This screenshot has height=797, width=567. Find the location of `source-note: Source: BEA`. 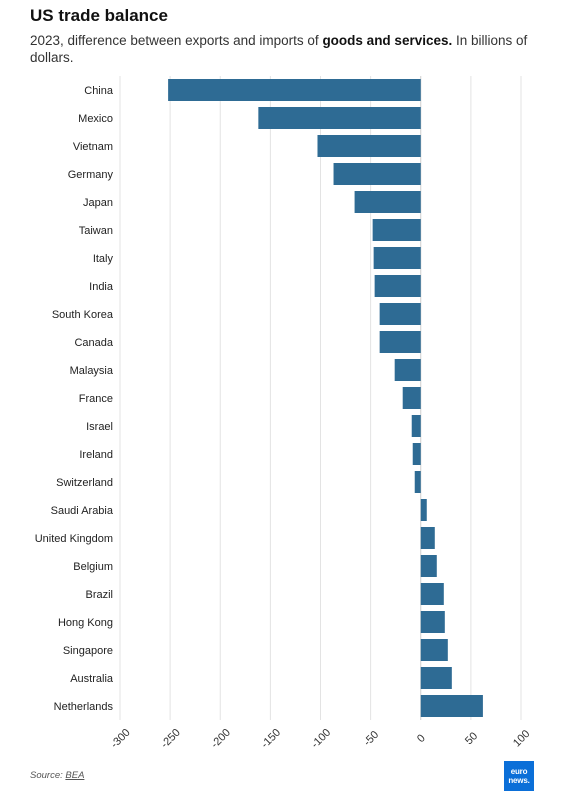

source-note: Source: BEA is located at coordinates (57, 775).